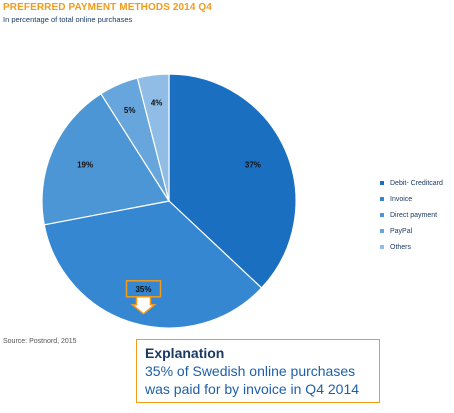 Image resolution: width=454 pixels, height=413 pixels. I want to click on legend-item-debit-creditcard: Debit- Creditcard, so click(411, 183).